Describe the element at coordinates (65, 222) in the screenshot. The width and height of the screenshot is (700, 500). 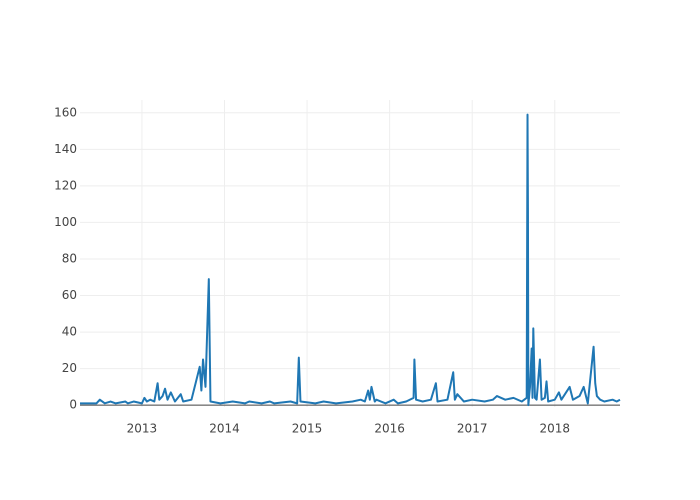
I see `y-tick-label: 100` at that location.